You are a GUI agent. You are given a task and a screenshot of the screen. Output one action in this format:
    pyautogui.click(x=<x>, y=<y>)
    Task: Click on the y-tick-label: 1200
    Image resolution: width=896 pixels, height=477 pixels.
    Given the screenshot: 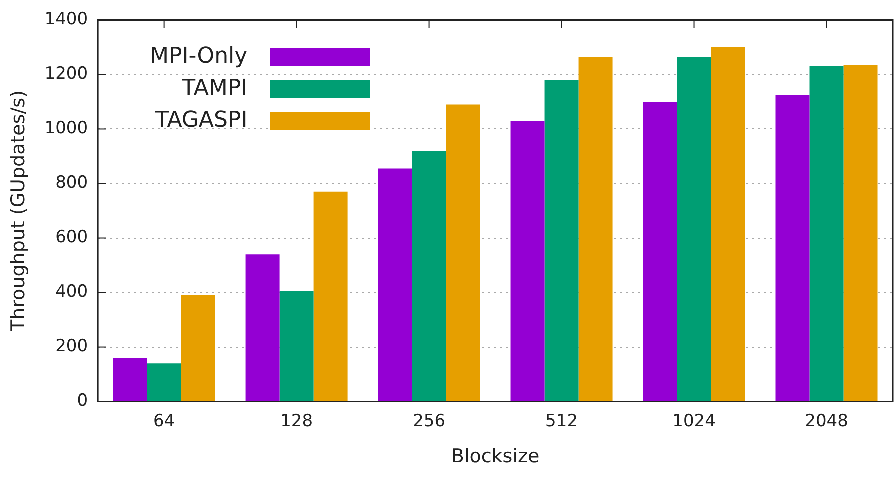 What is the action you would take?
    pyautogui.click(x=66, y=74)
    